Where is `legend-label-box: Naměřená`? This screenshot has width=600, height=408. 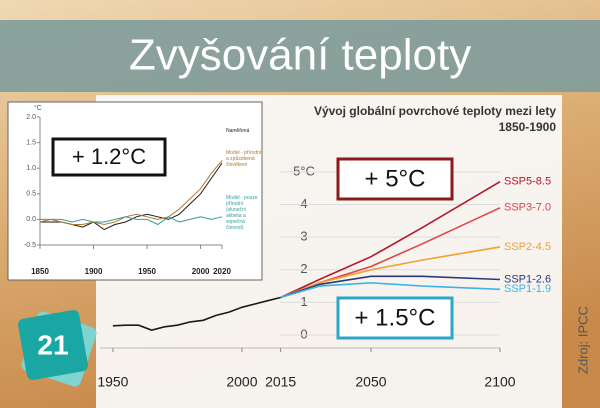
legend-label-box: Naměřená is located at coordinates (238, 131).